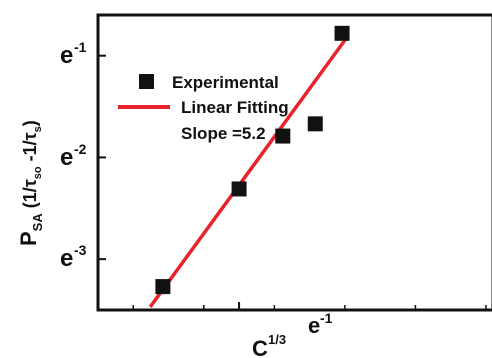  I want to click on legend: Experimental Linear Fitting Slope =5.2, so click(203, 108).